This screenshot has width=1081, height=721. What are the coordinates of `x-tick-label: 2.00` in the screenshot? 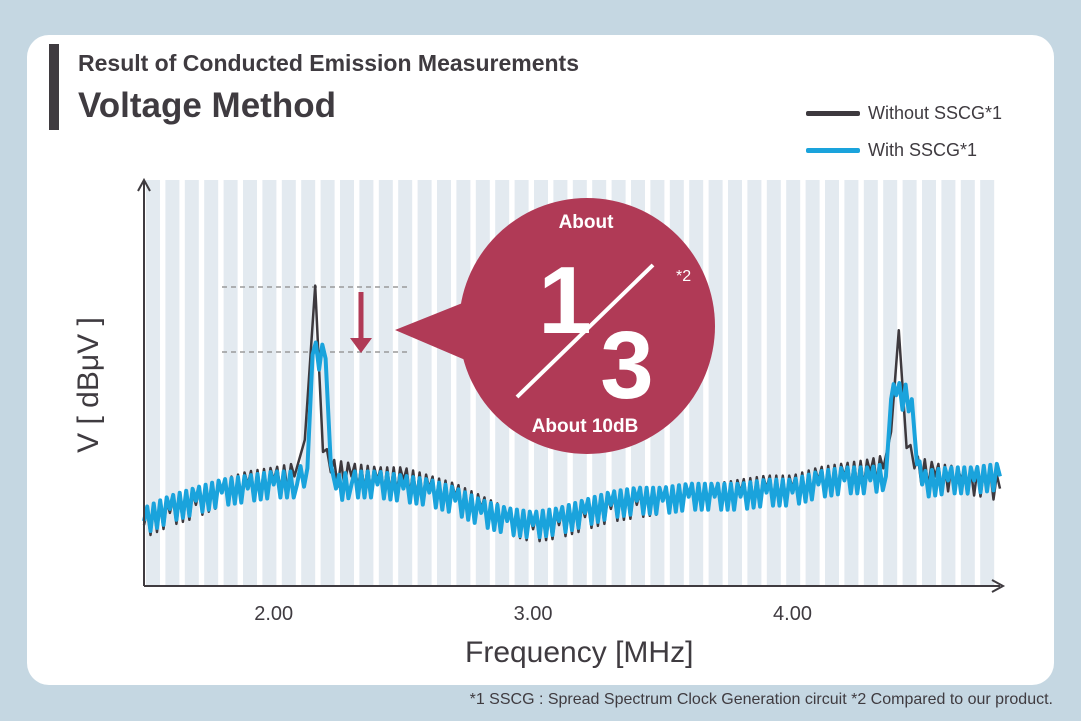 It's located at (273, 614).